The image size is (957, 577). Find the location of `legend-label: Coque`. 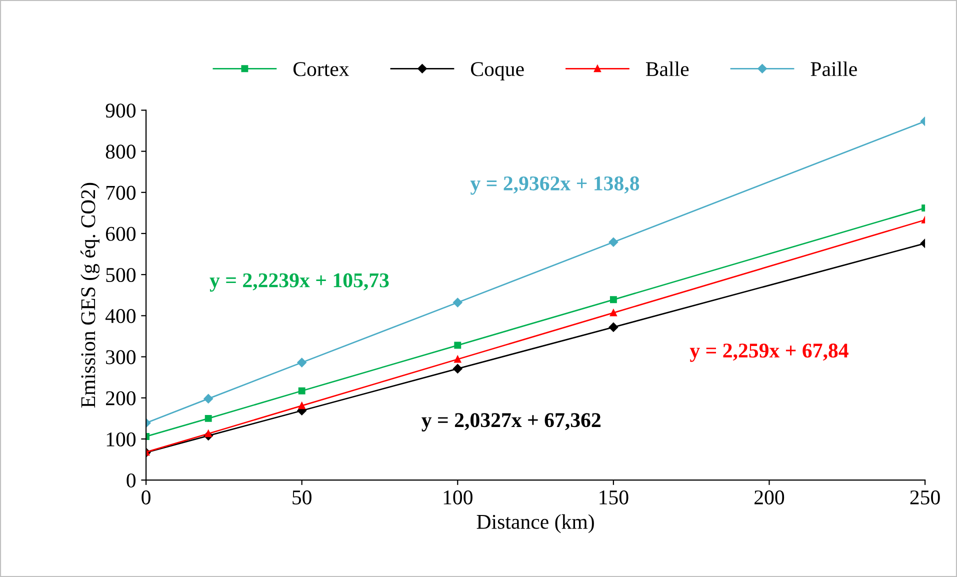

legend-label: Coque is located at coordinates (497, 71).